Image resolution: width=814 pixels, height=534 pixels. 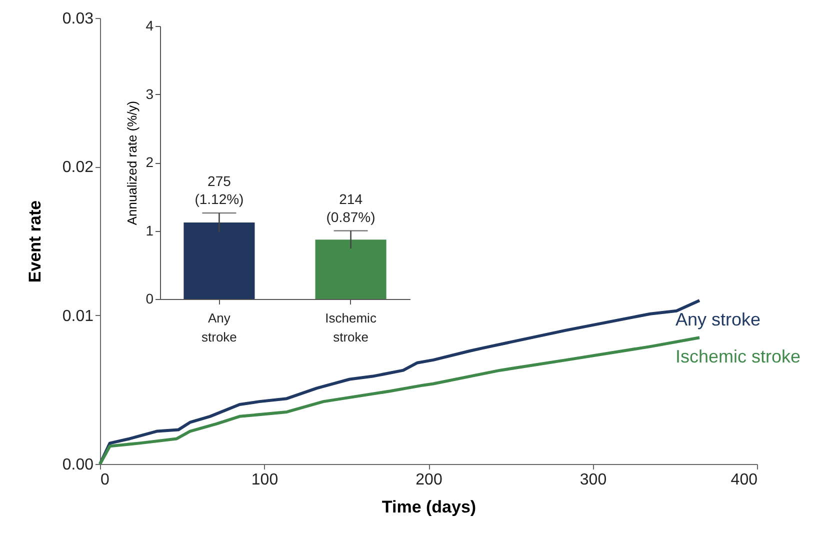 What do you see at coordinates (132, 163) in the screenshot?
I see `y-axis-title: Annualized rate (%/y)` at bounding box center [132, 163].